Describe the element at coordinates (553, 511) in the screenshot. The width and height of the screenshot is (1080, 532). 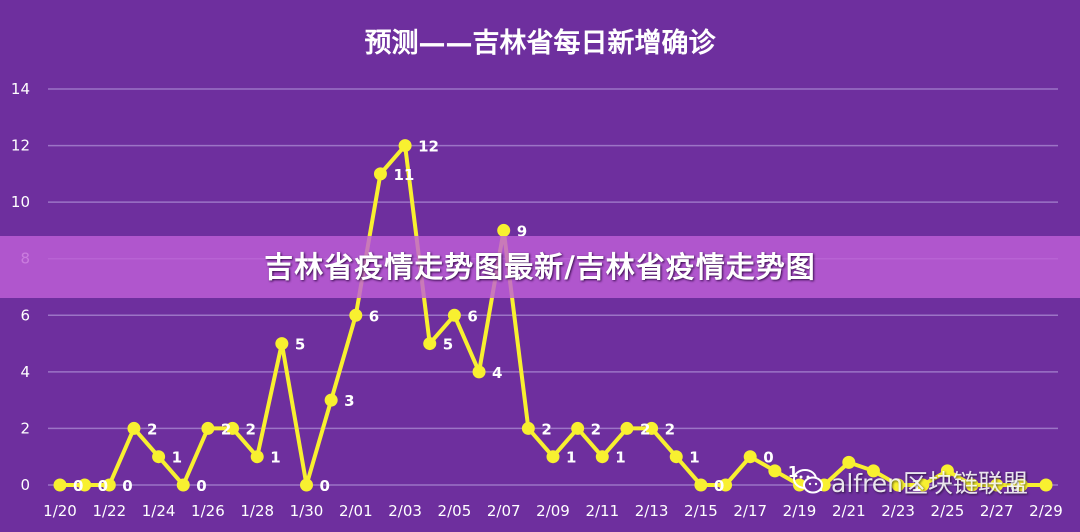
I see `x-tick-label: 2/09` at that location.